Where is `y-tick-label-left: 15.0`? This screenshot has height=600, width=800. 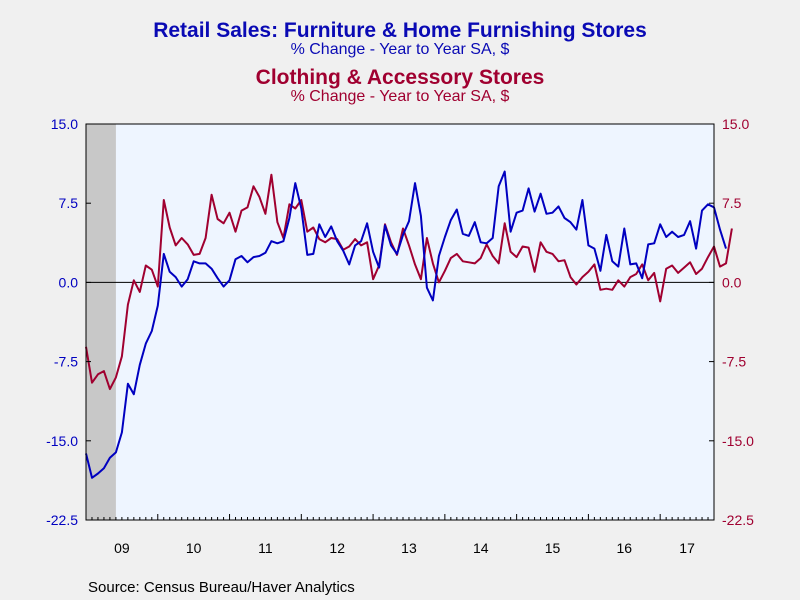 y-tick-label-left: 15.0 is located at coordinates (64, 124).